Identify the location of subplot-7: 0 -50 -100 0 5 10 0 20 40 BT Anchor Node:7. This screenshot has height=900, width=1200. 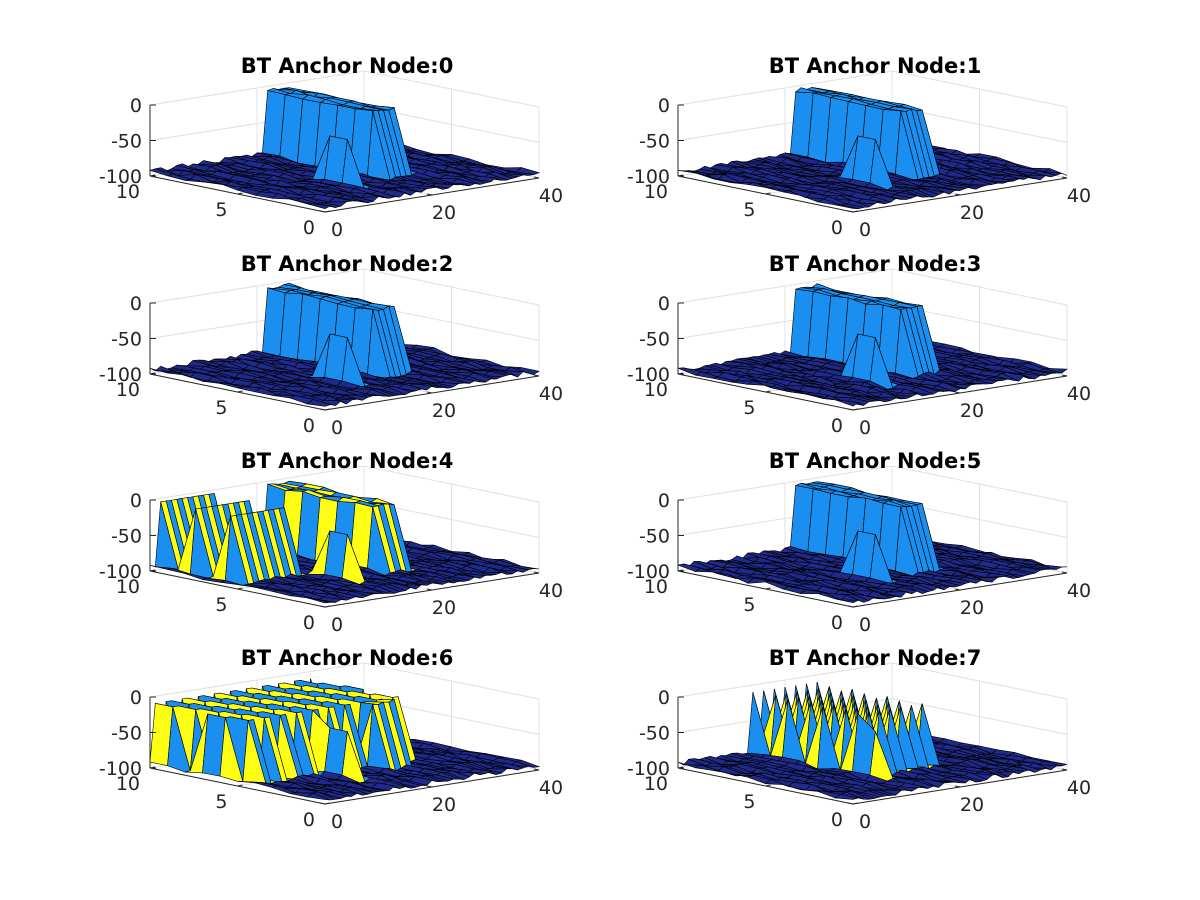
(859, 739).